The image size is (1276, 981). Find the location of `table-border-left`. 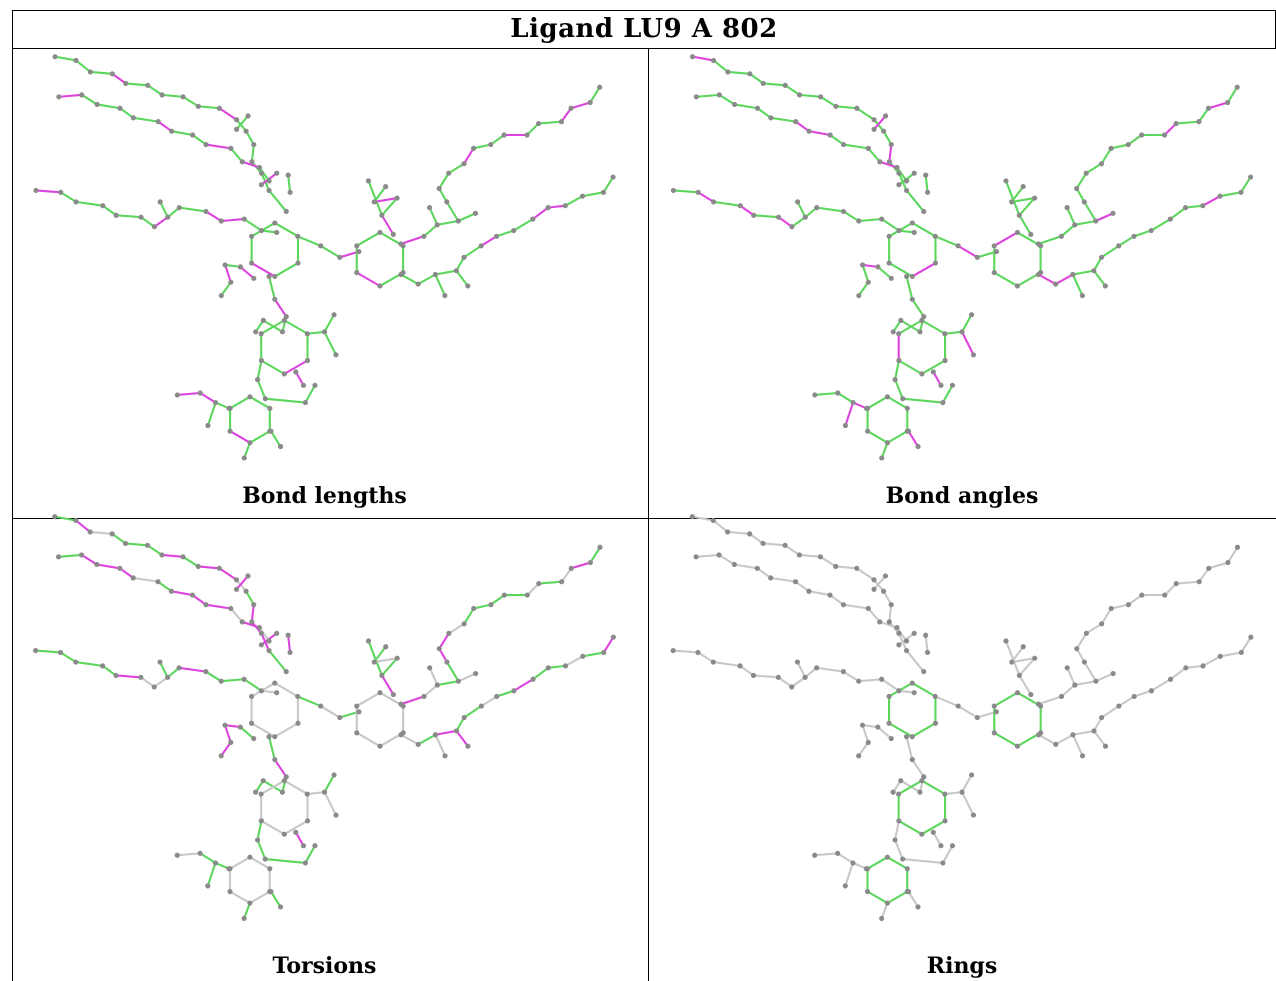

table-border-left is located at coordinates (12, 495).